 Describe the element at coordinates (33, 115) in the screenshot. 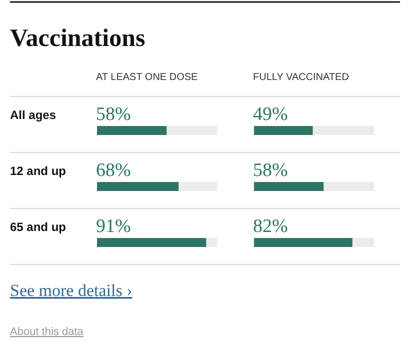

I see `y-tick-label: All ages` at that location.